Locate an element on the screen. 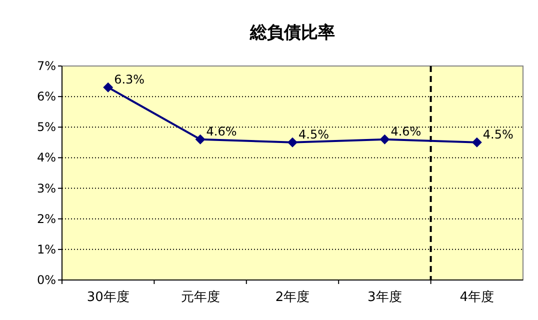 This screenshot has height=320, width=538. x-tick-label: 2年度 is located at coordinates (292, 297).